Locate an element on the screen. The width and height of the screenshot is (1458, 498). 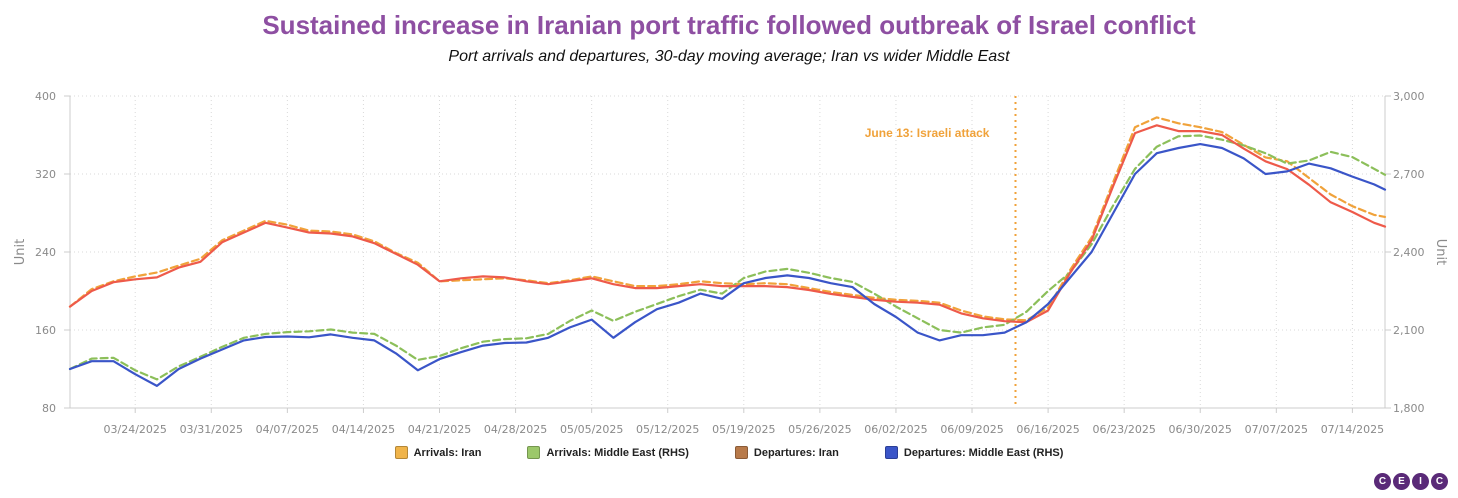
y-right-tick-label: 3,000 is located at coordinates (1409, 96).